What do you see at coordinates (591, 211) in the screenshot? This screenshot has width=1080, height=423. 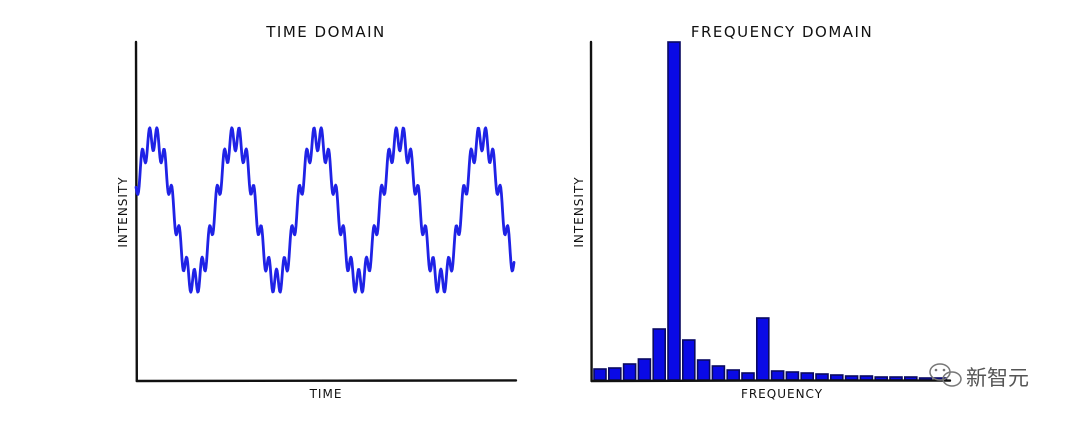 I see `frequency-y-axis` at bounding box center [591, 211].